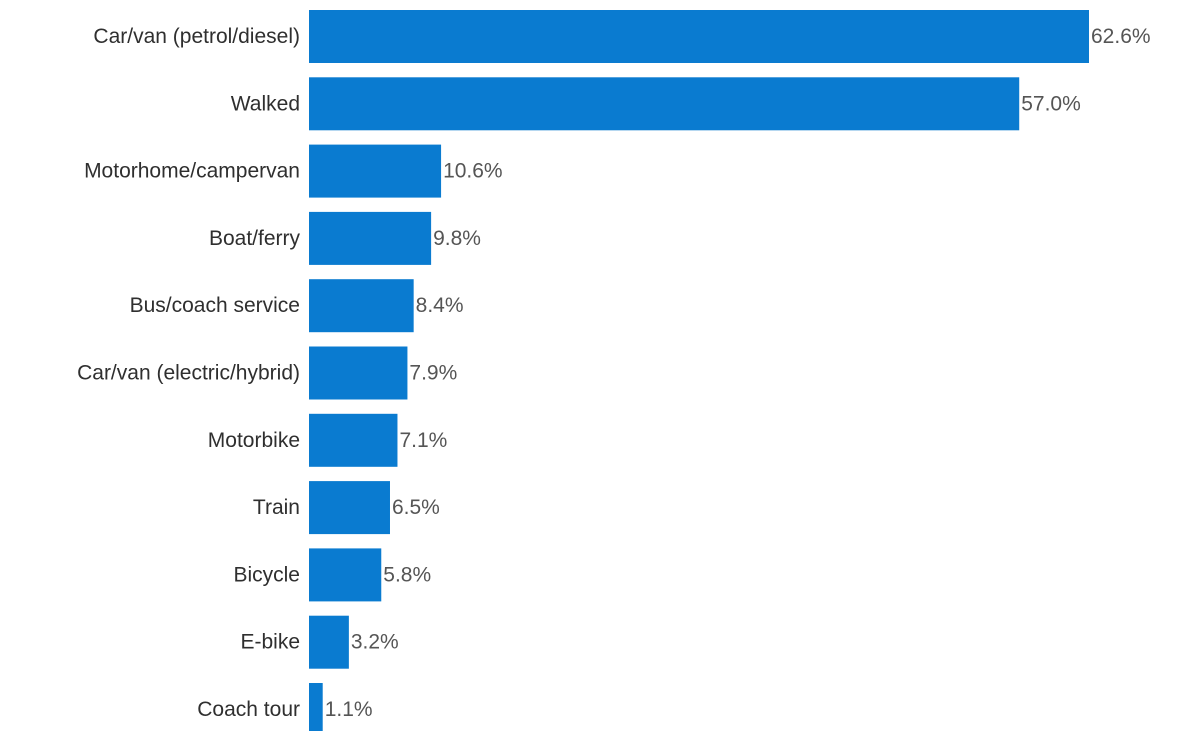 This screenshot has width=1186, height=731. What do you see at coordinates (440, 305) in the screenshot?
I see `value-label: 8.4%` at bounding box center [440, 305].